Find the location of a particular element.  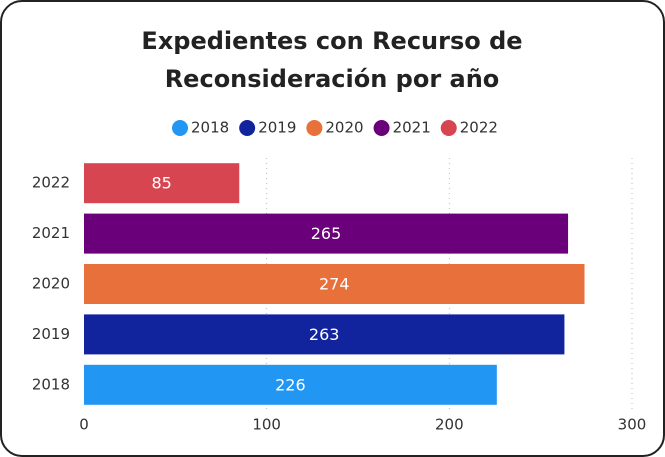

x-tick-label: 0 is located at coordinates (84, 425).